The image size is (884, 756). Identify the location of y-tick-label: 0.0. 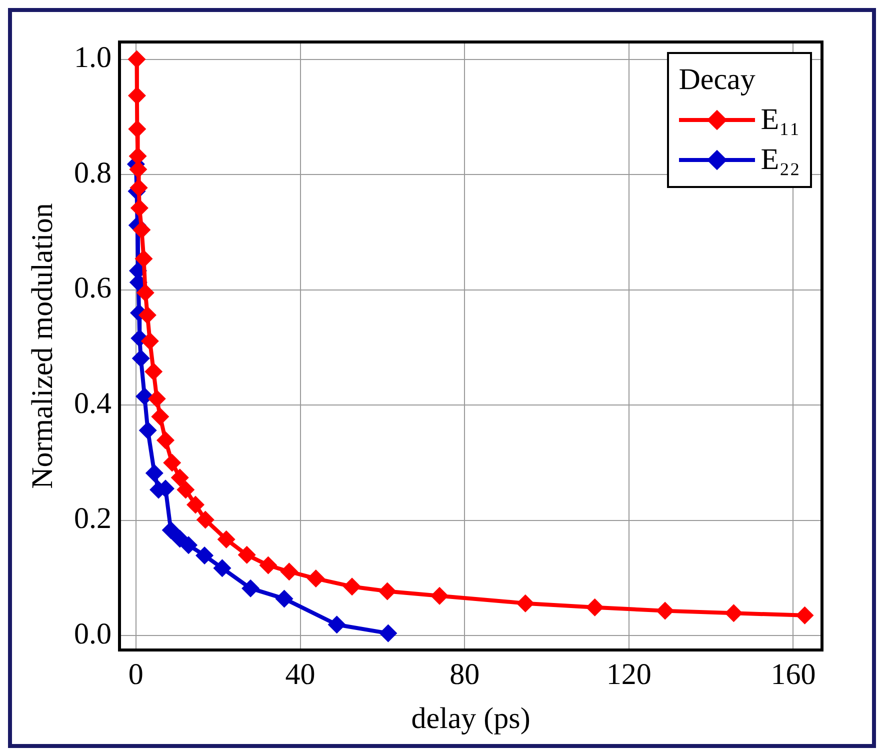
(93, 633).